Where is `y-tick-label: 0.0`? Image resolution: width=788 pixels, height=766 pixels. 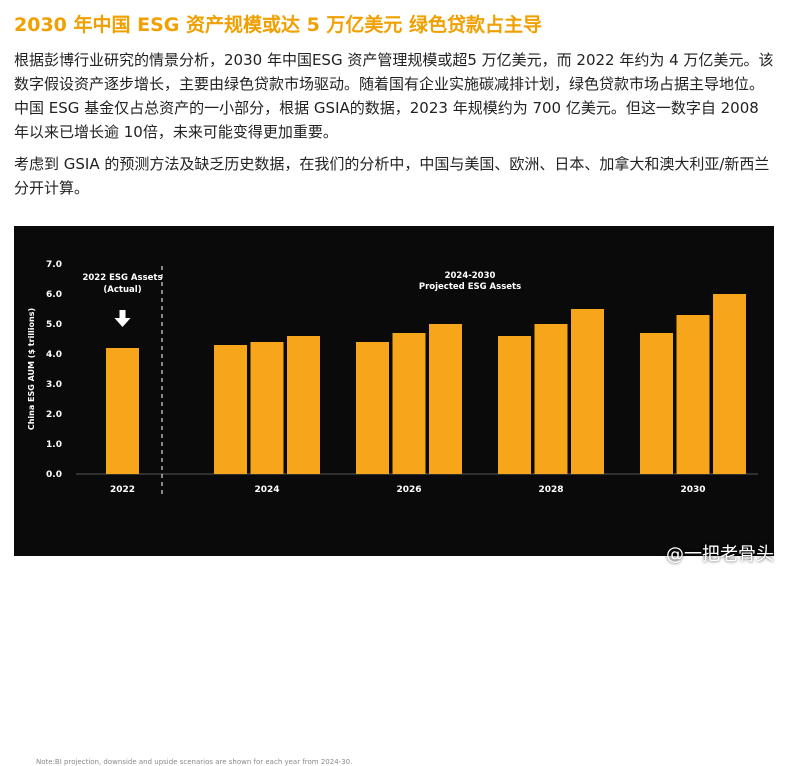
y-tick-label: 0.0 is located at coordinates (54, 475).